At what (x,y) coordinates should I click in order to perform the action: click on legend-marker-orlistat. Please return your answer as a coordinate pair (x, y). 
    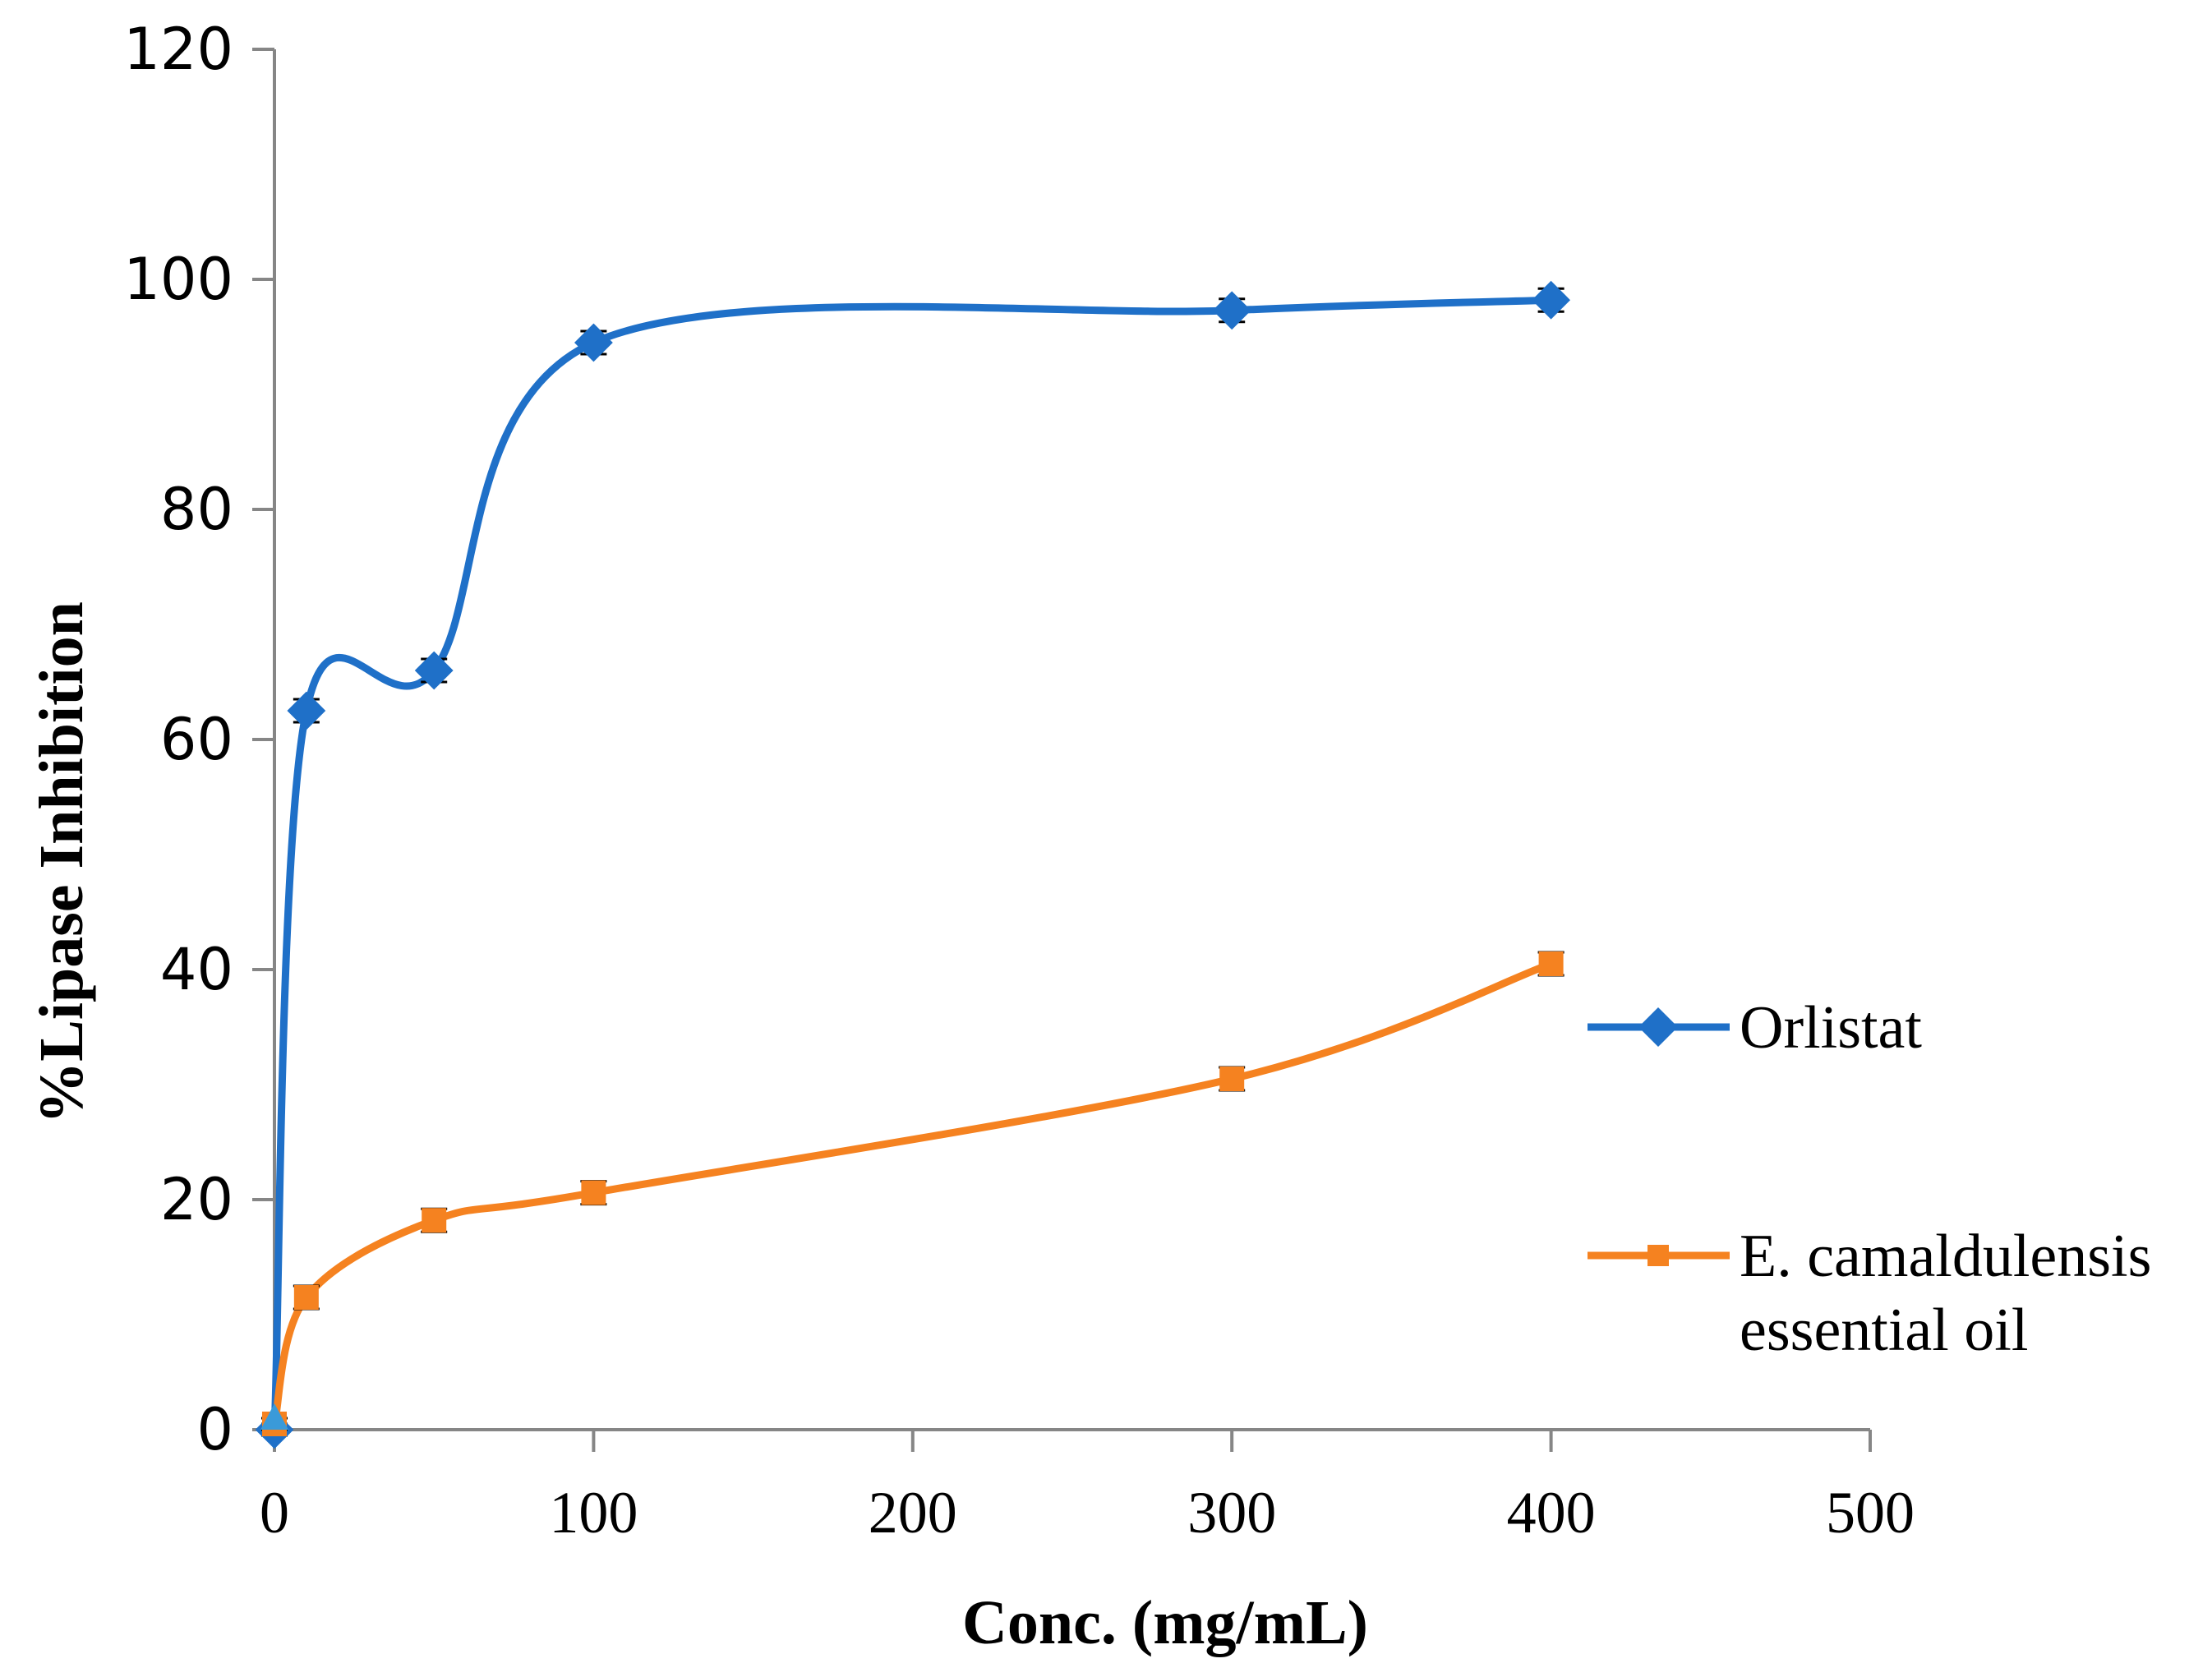
    Looking at the image, I should click on (1658, 1027).